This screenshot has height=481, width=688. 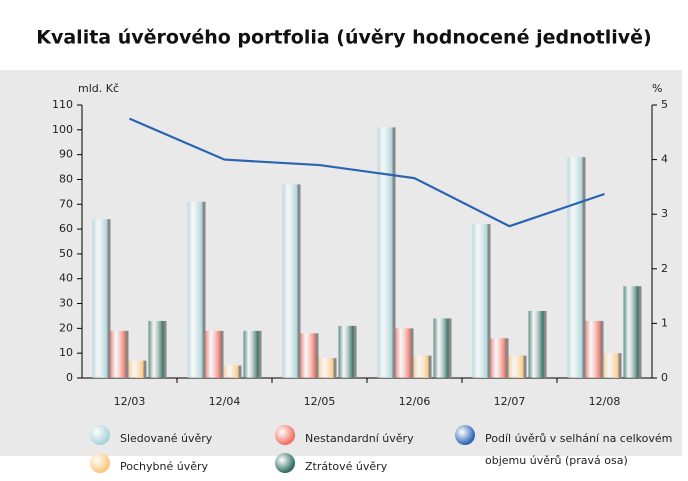 What do you see at coordinates (664, 104) in the screenshot?
I see `y2-tick-label: 5` at bounding box center [664, 104].